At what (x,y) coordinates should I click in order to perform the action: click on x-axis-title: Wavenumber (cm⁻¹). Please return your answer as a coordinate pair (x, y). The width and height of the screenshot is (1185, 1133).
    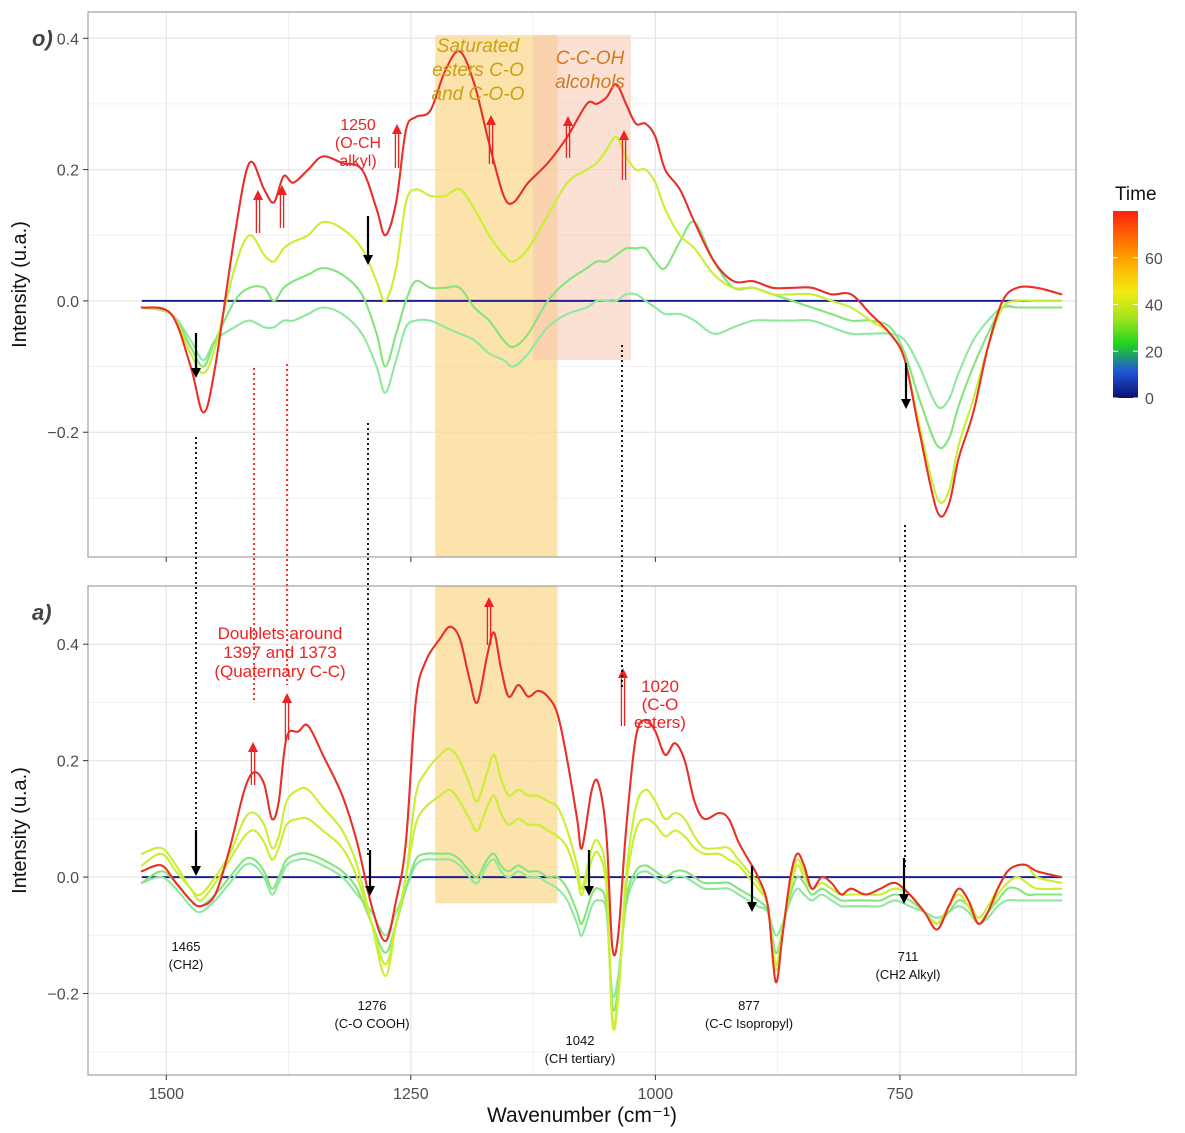
    Looking at the image, I should click on (582, 1115).